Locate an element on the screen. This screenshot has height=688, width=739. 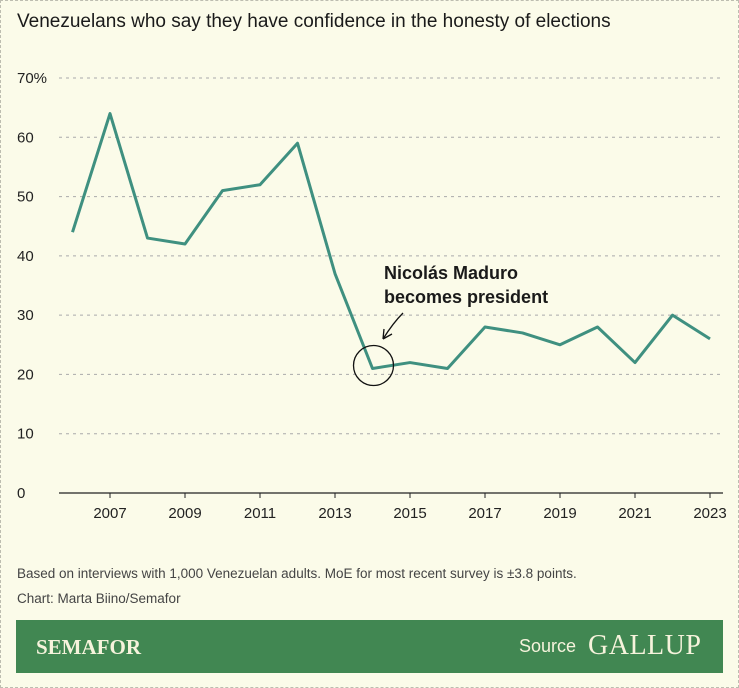
source-label: Source is located at coordinates (548, 646).